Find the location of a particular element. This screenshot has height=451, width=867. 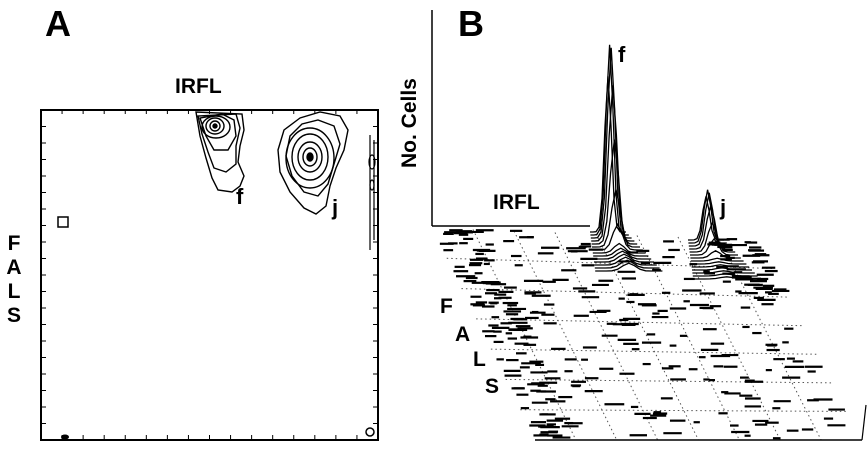

panel-a-ylabel-letter: S is located at coordinates (13, 315).